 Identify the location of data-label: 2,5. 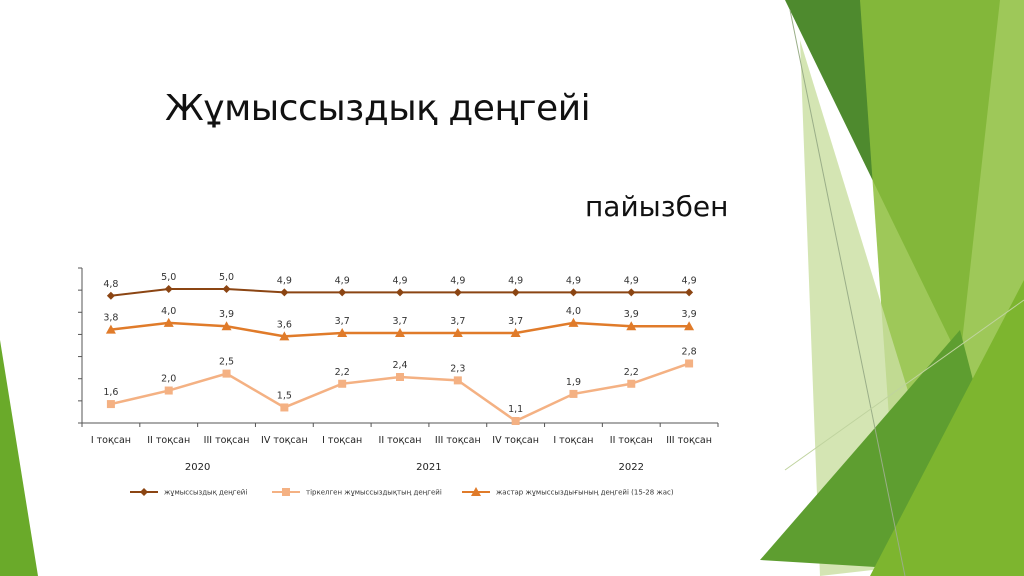
(226, 362).